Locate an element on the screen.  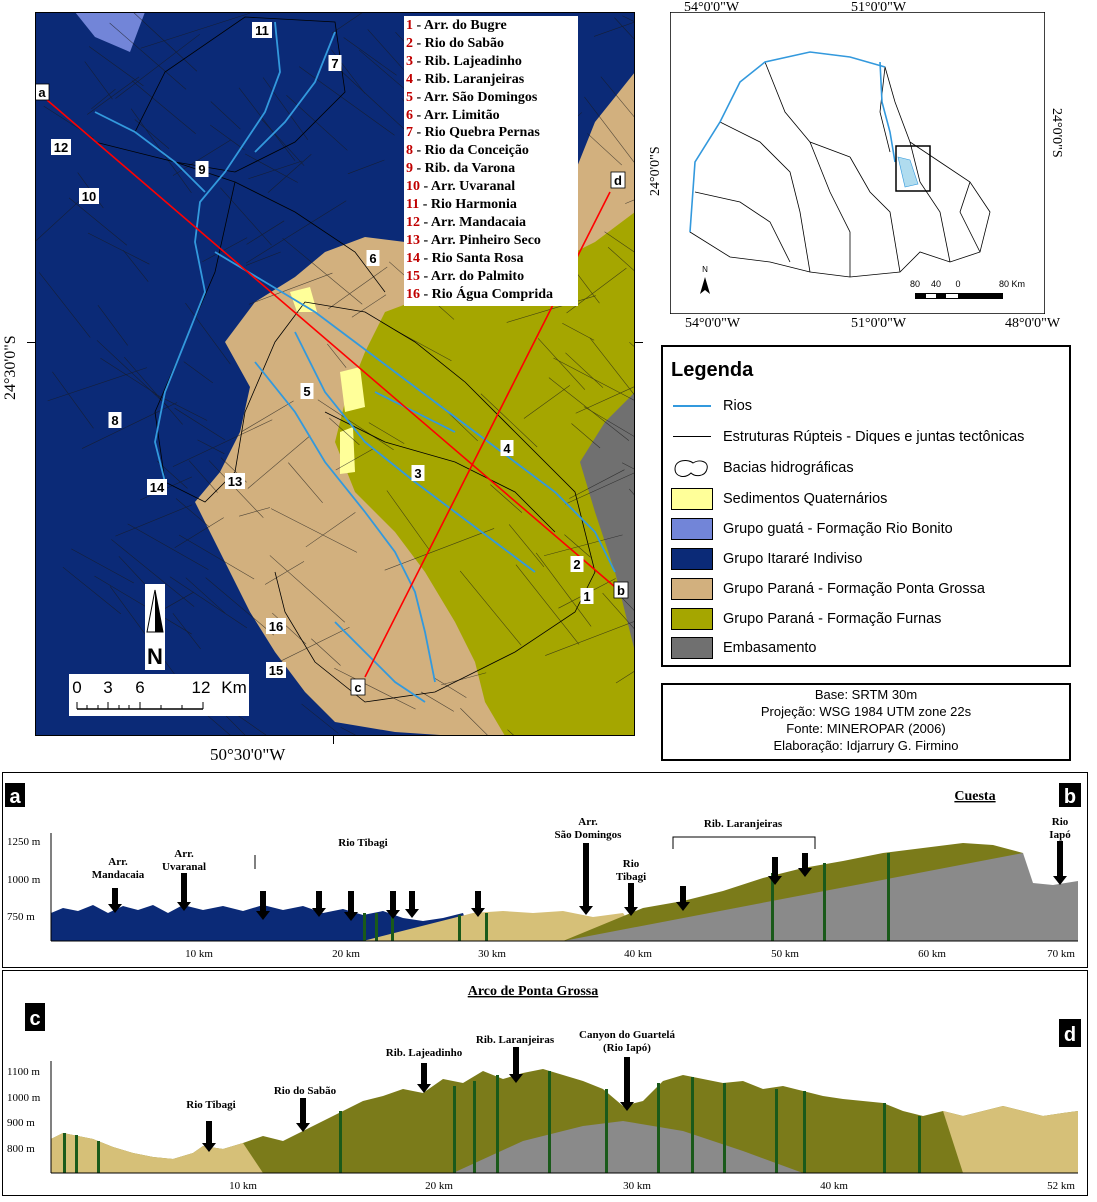
river-list-item: 3 - Rib. Lajeadinho is located at coordinates (492, 62).